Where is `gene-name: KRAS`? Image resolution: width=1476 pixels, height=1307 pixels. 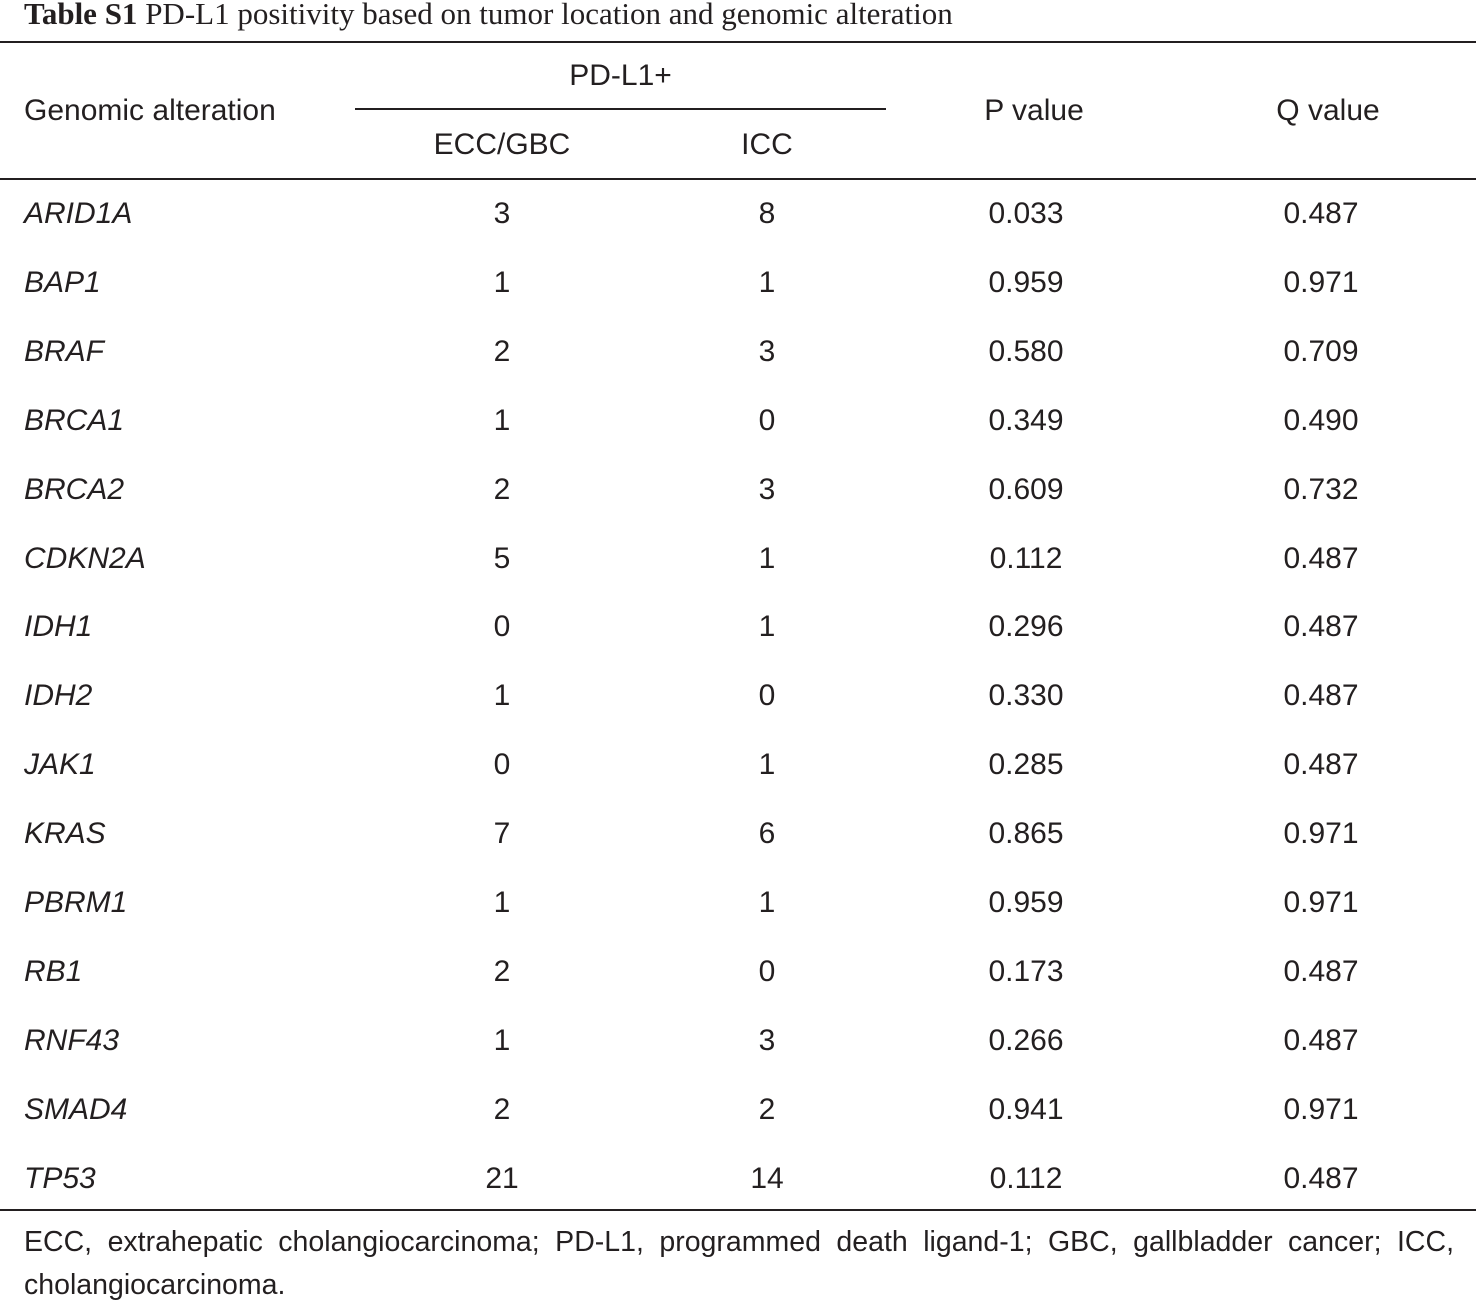
gene-name: KRAS is located at coordinates (65, 833).